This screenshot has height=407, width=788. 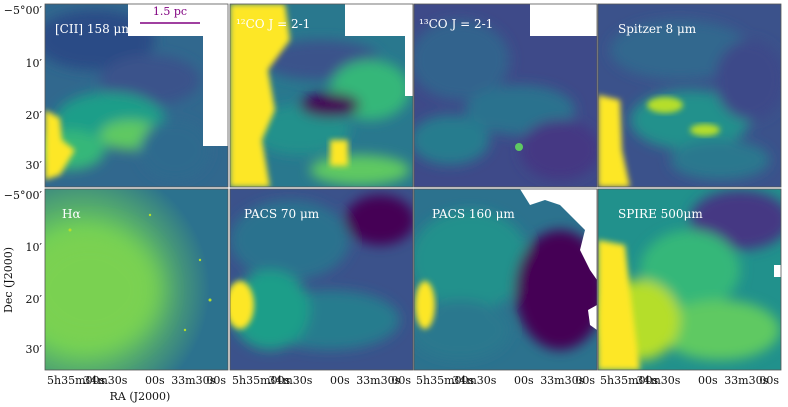 What do you see at coordinates (140, 396) in the screenshot?
I see `x-axis-title: RA (J2000)` at bounding box center [140, 396].